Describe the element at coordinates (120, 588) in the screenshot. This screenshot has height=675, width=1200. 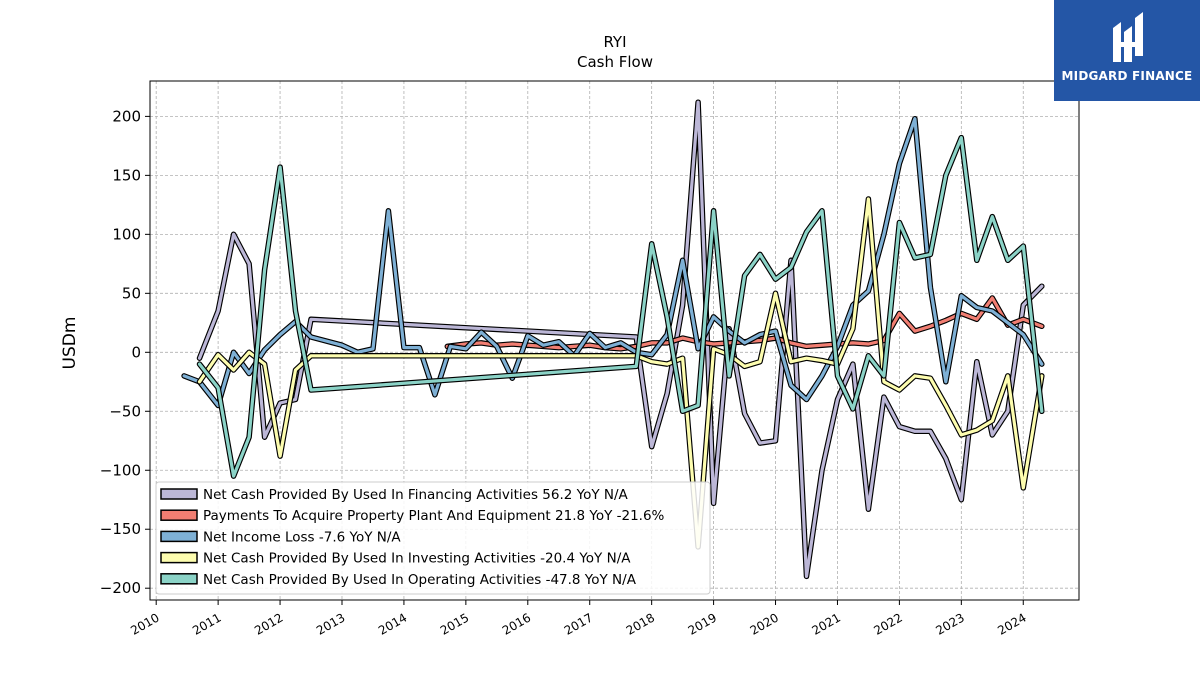
I see `y-tick-label: −200` at that location.